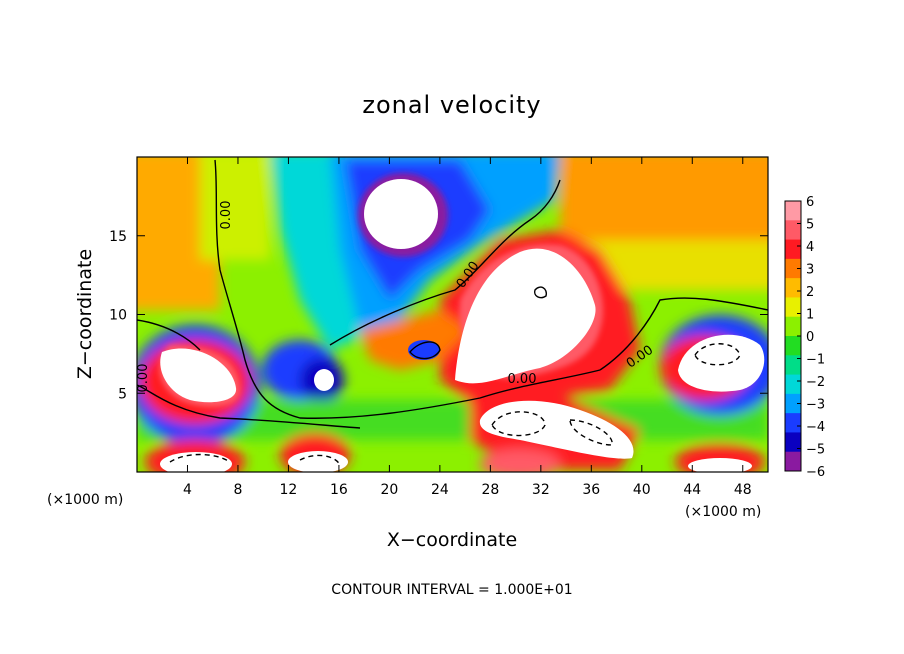 The height and width of the screenshot is (654, 904). I want to click on colorbar-label: −3, so click(815, 405).